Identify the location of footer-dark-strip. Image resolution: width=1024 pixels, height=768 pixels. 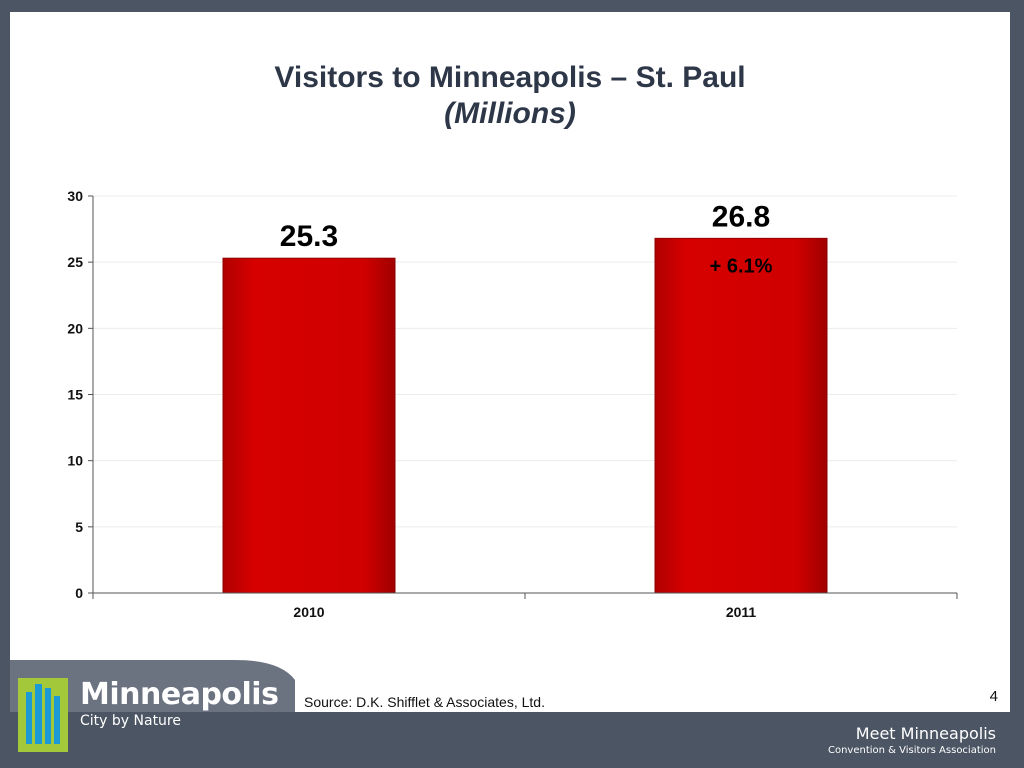
(510, 735).